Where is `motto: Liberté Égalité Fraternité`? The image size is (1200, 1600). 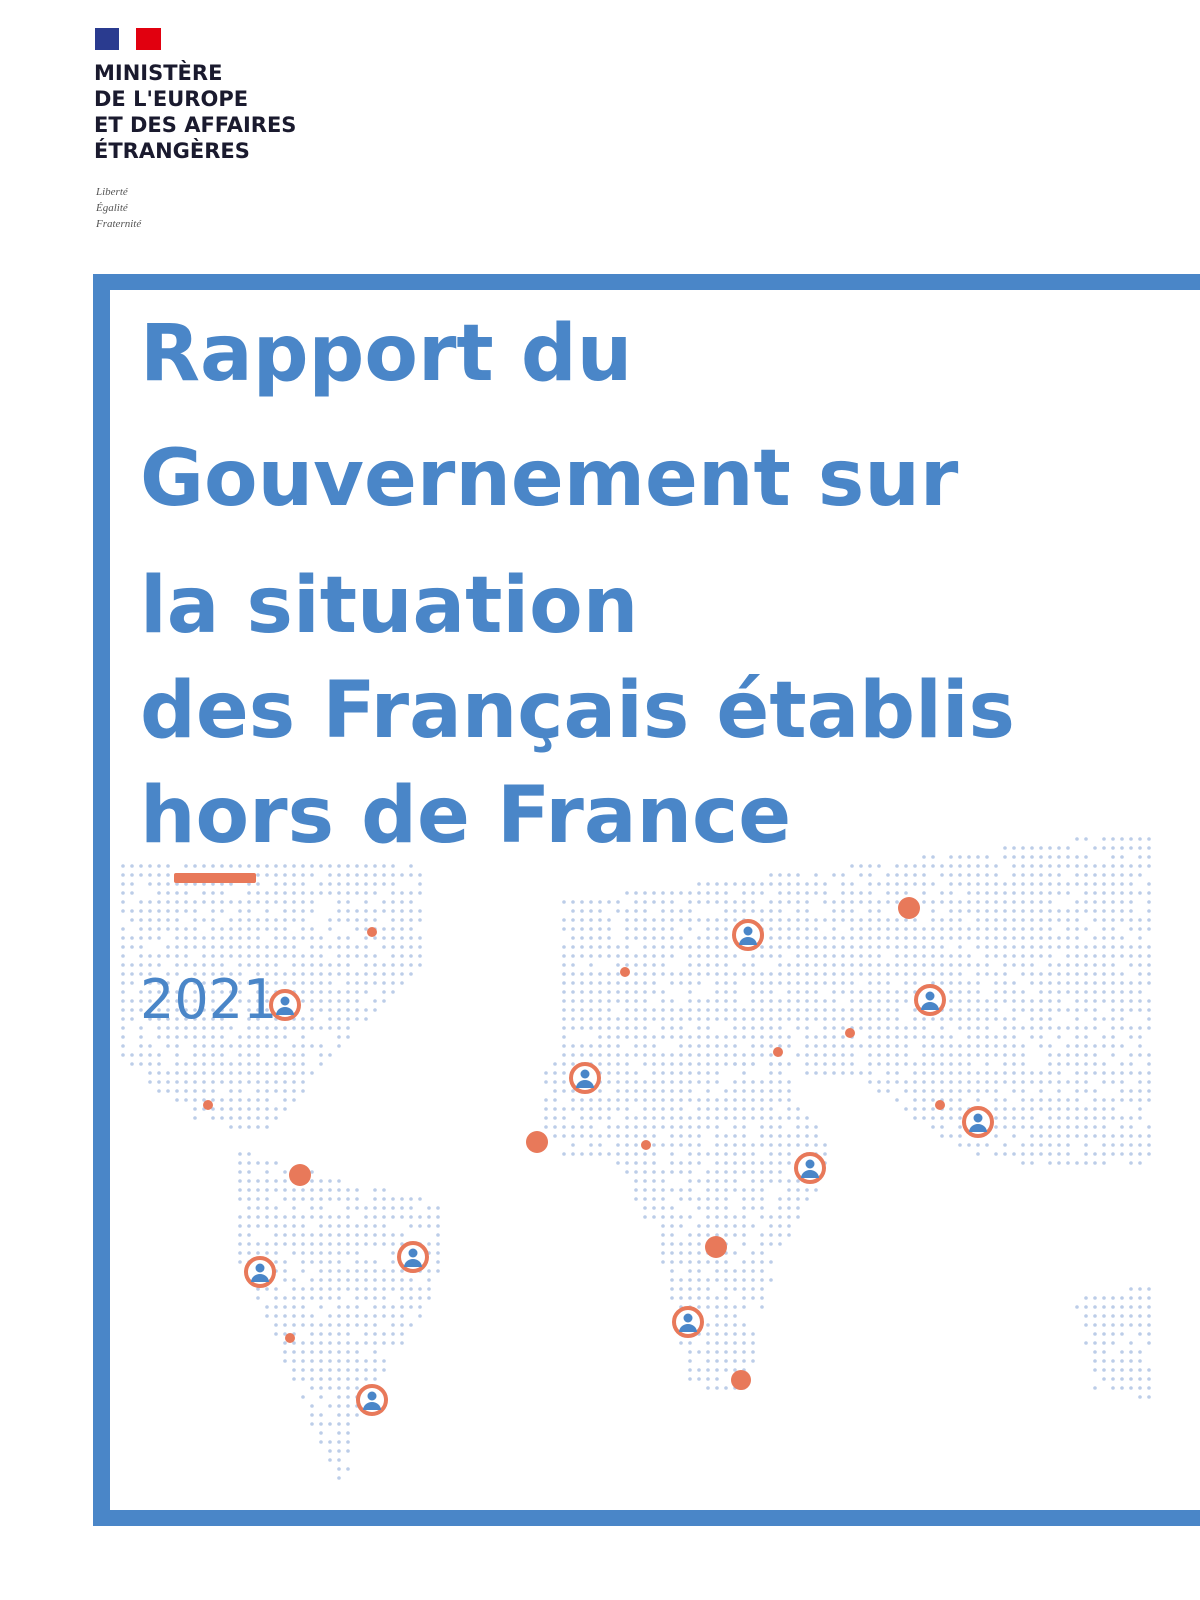 motto: Liberté Égalité Fraternité is located at coordinates (118, 208).